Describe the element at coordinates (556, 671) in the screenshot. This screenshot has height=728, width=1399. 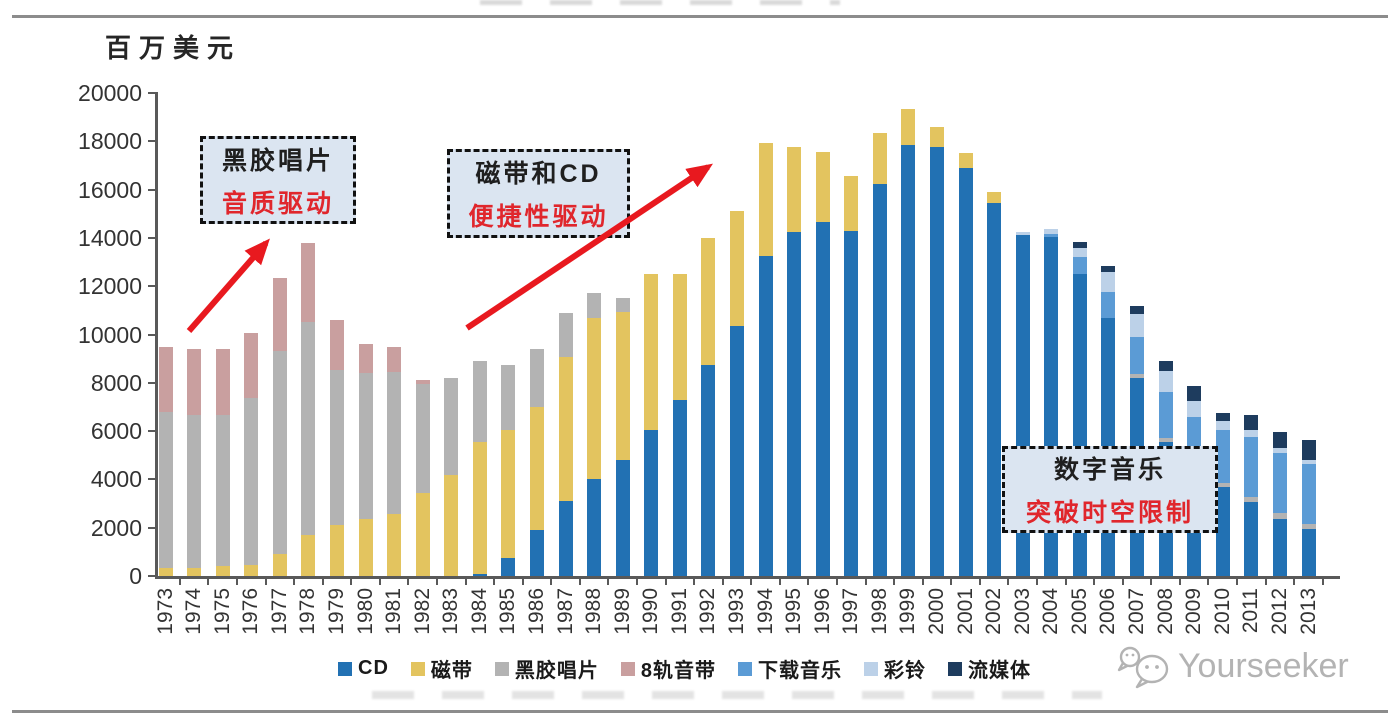
I see `legend-label: 黑胶唱片` at that location.